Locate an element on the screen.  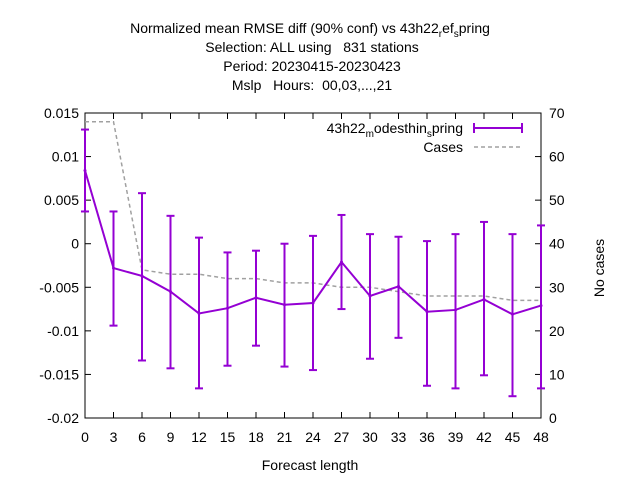
x-tick-label: 9 is located at coordinates (171, 437).